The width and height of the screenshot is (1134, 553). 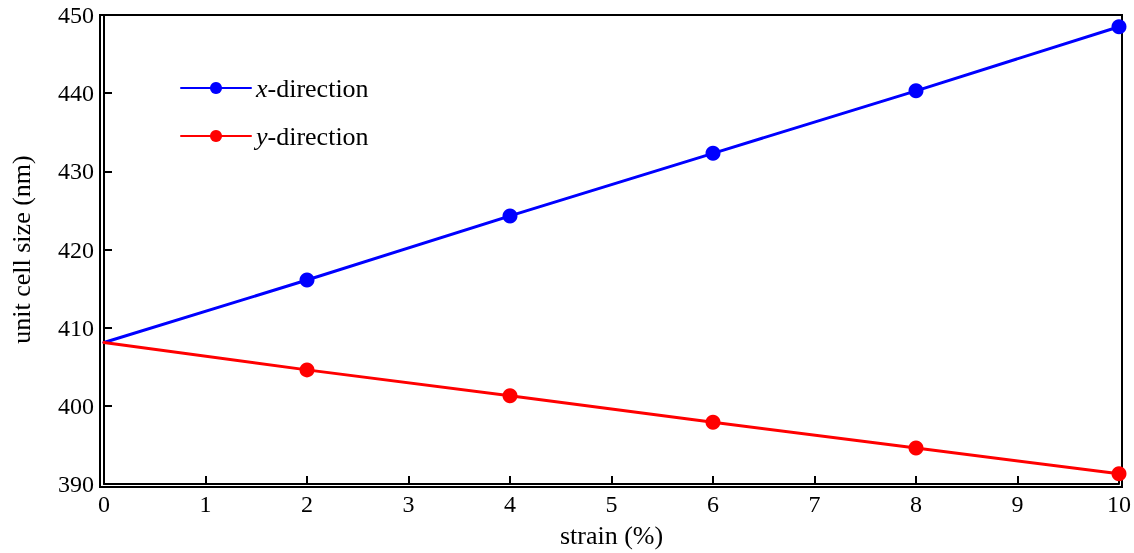 I want to click on x-tick-label: 2, so click(x=307, y=504).